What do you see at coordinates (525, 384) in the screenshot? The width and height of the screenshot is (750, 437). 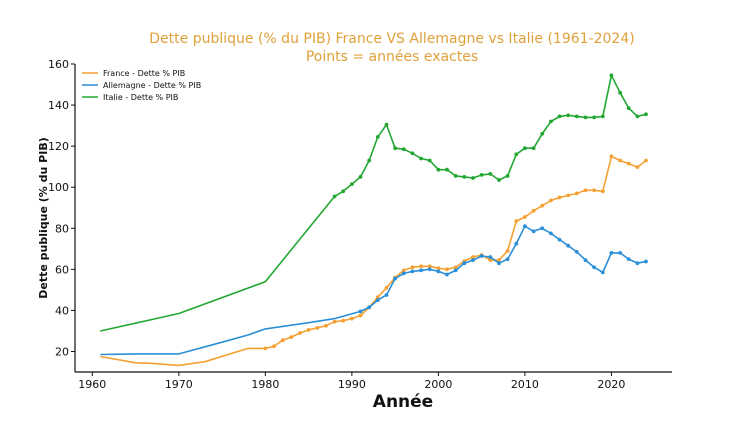 I see `x-tick-label: 2010` at bounding box center [525, 384].